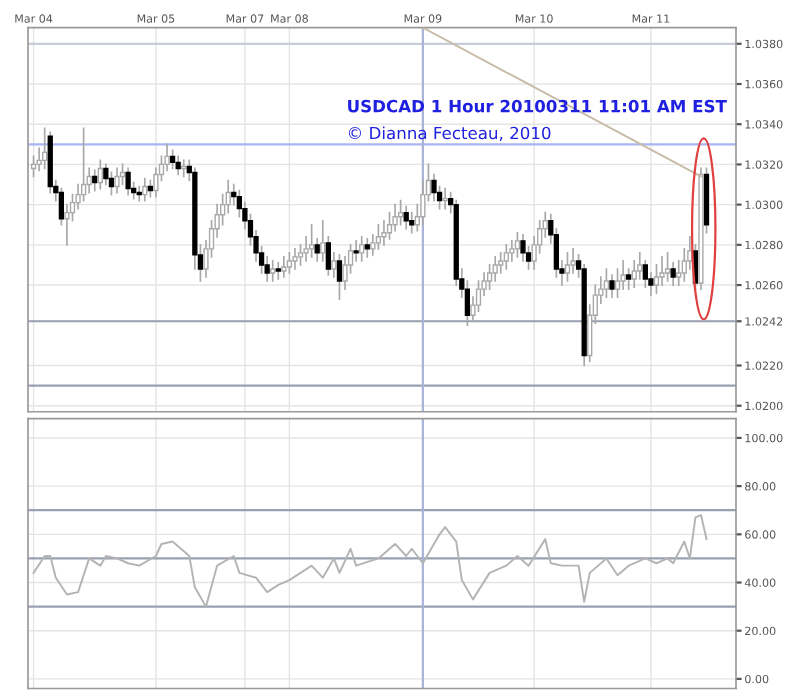 The height and width of the screenshot is (692, 800). What do you see at coordinates (449, 133) in the screenshot?
I see `annotation: © Dianna Fecteau, 2010` at bounding box center [449, 133].